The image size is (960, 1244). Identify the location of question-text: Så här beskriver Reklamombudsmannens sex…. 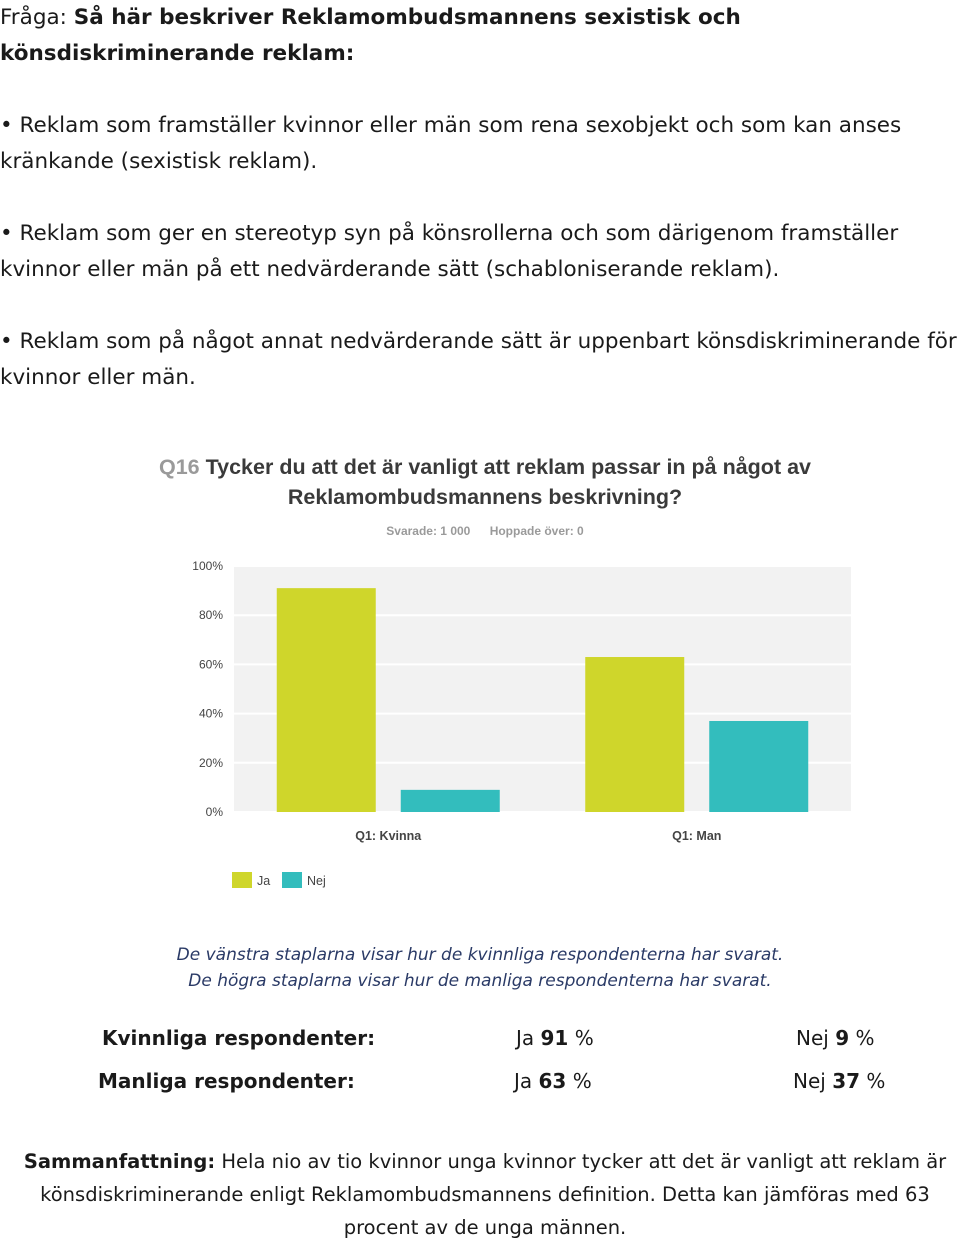
(370, 35).